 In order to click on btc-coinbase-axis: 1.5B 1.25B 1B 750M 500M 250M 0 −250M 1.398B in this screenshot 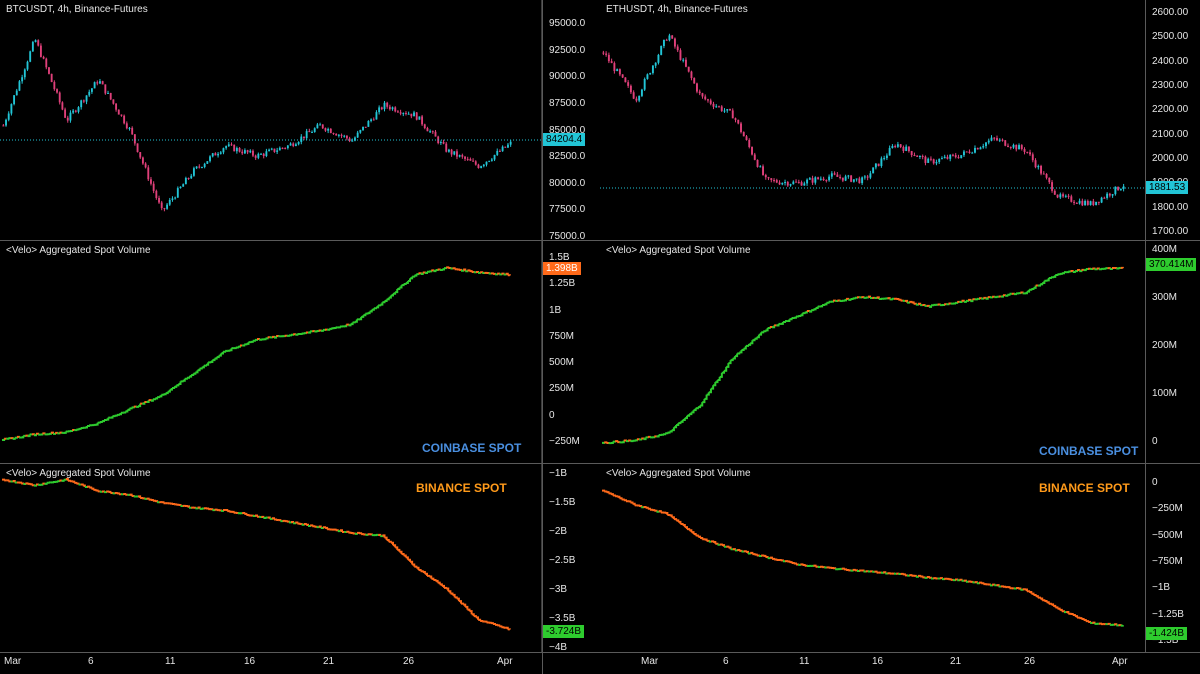, I will do `click(571, 352)`.